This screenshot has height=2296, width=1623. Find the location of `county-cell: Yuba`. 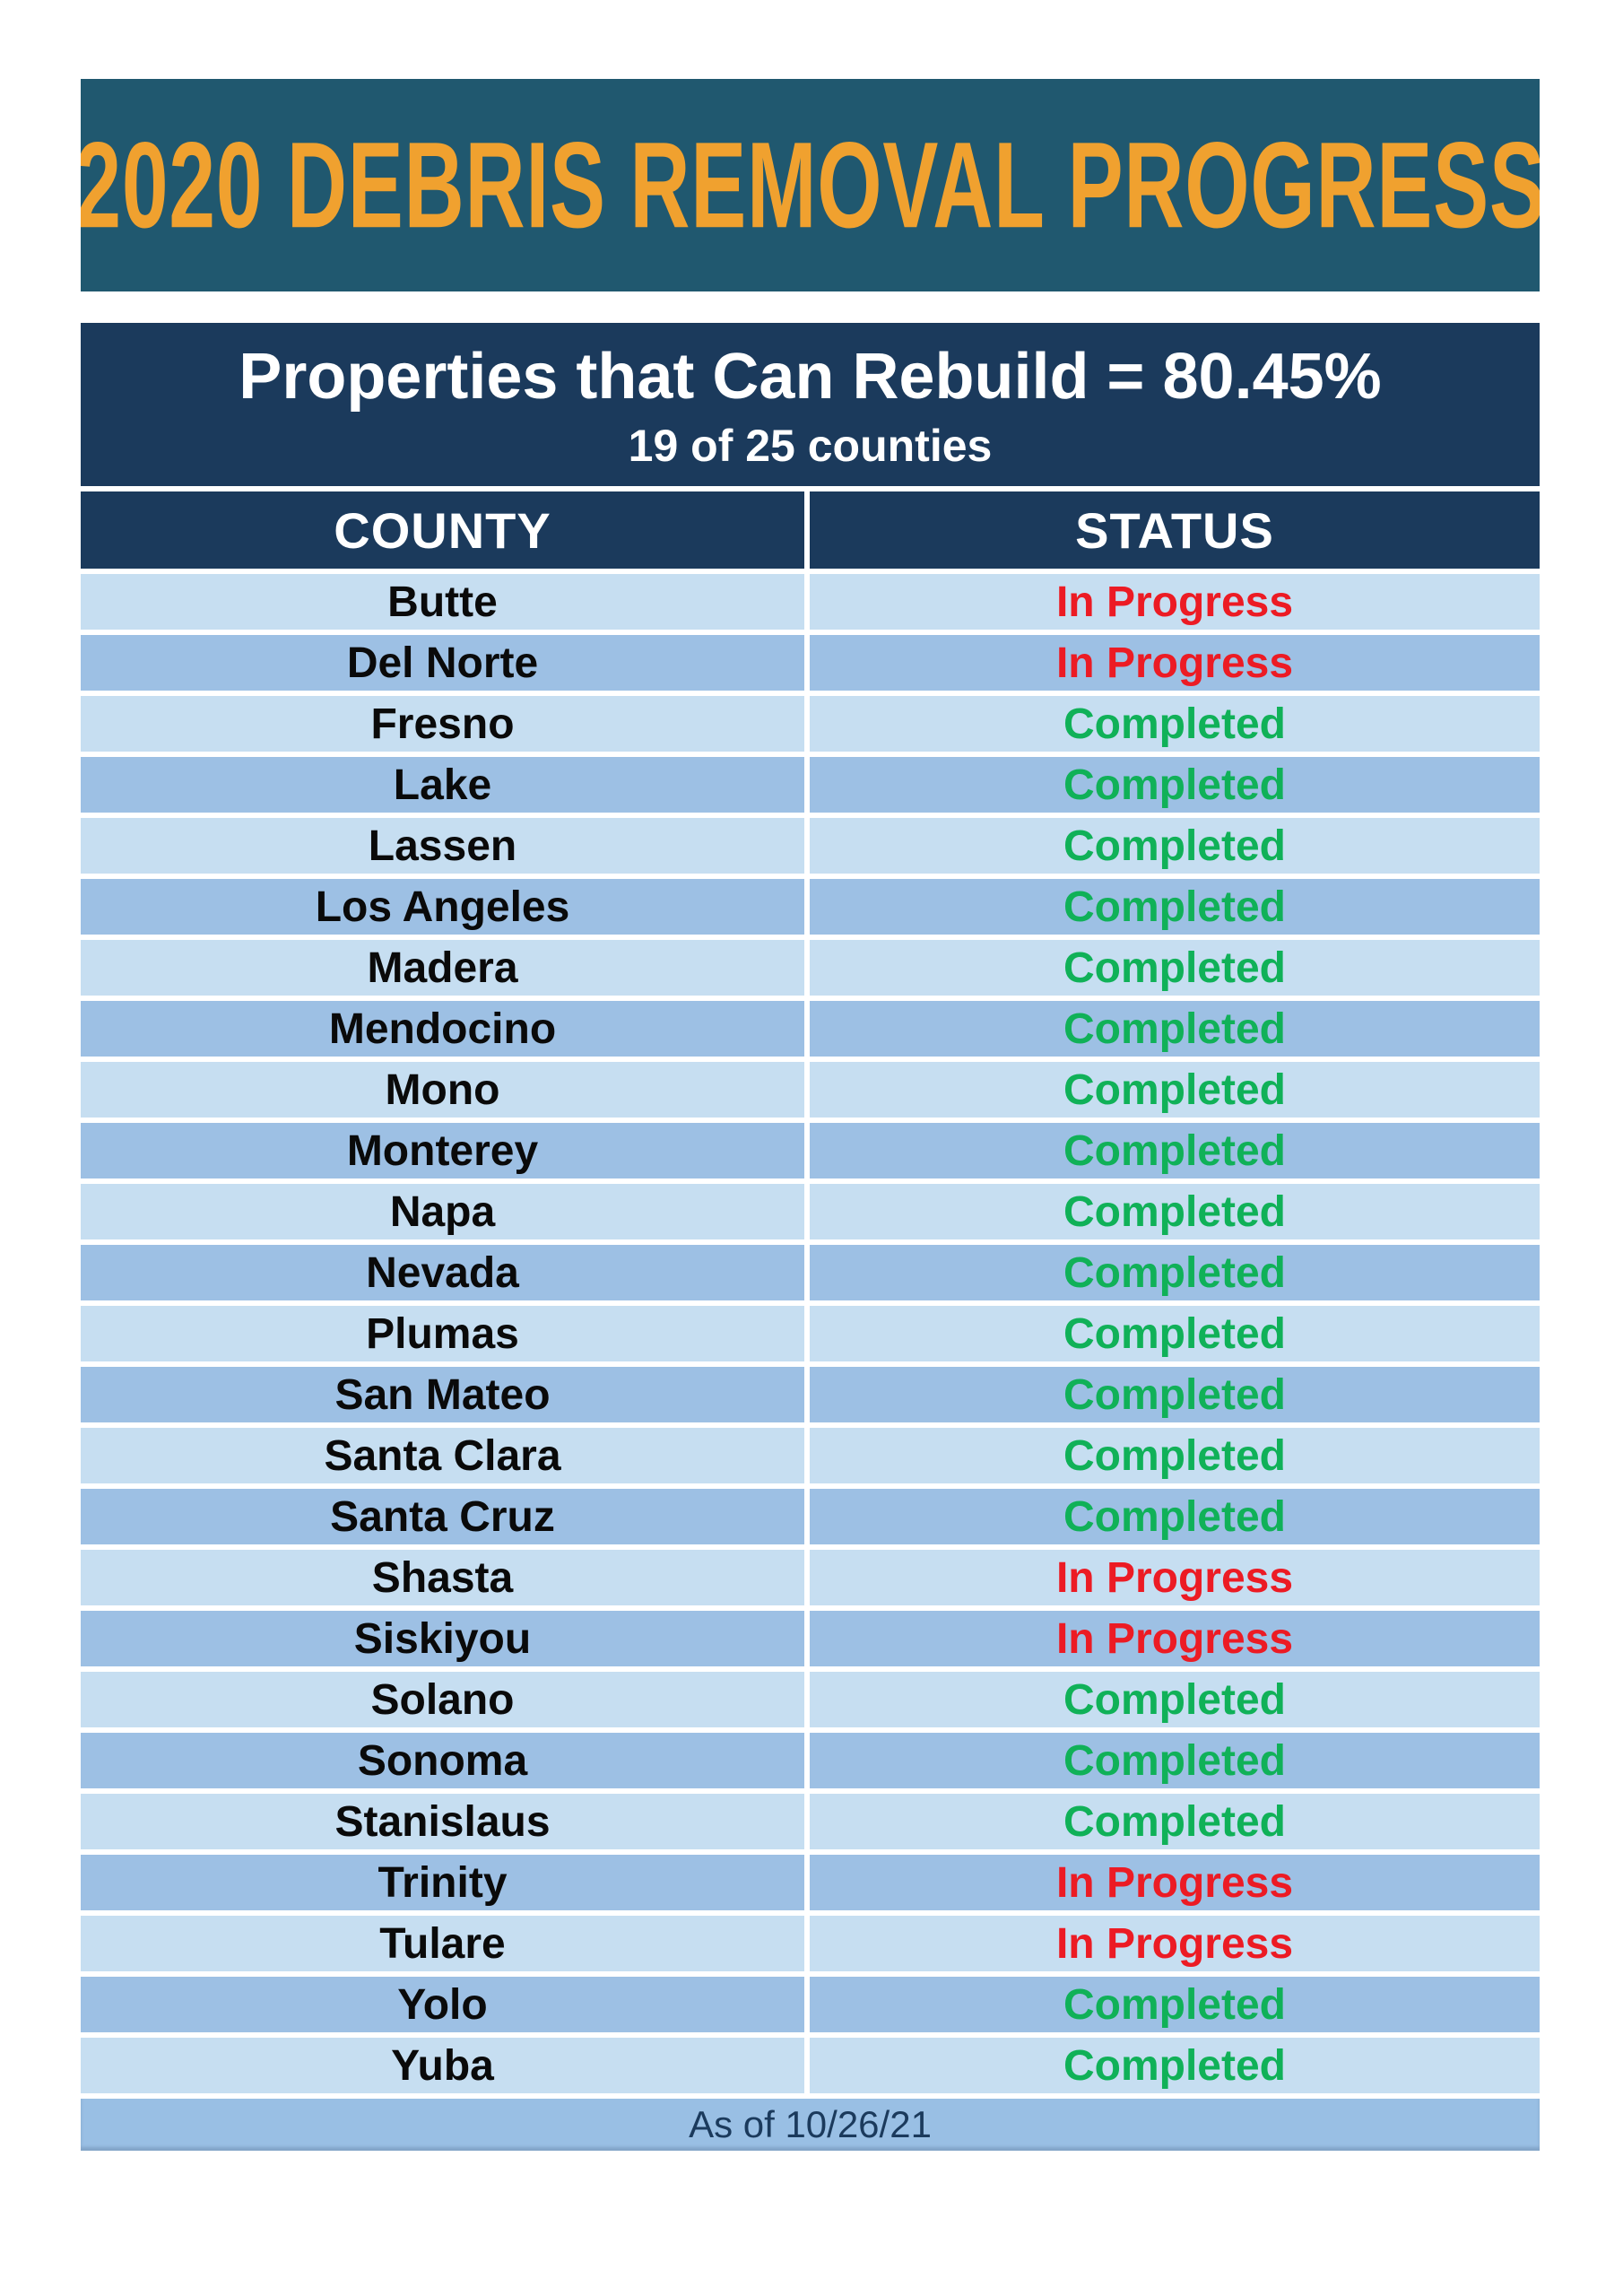

county-cell: Yuba is located at coordinates (442, 2065).